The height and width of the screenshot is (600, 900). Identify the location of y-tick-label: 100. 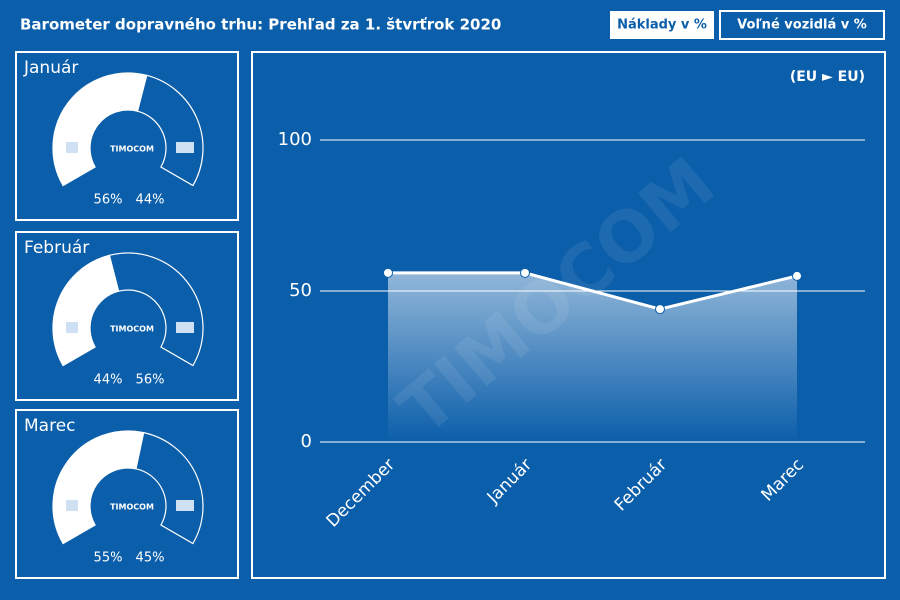
(295, 139).